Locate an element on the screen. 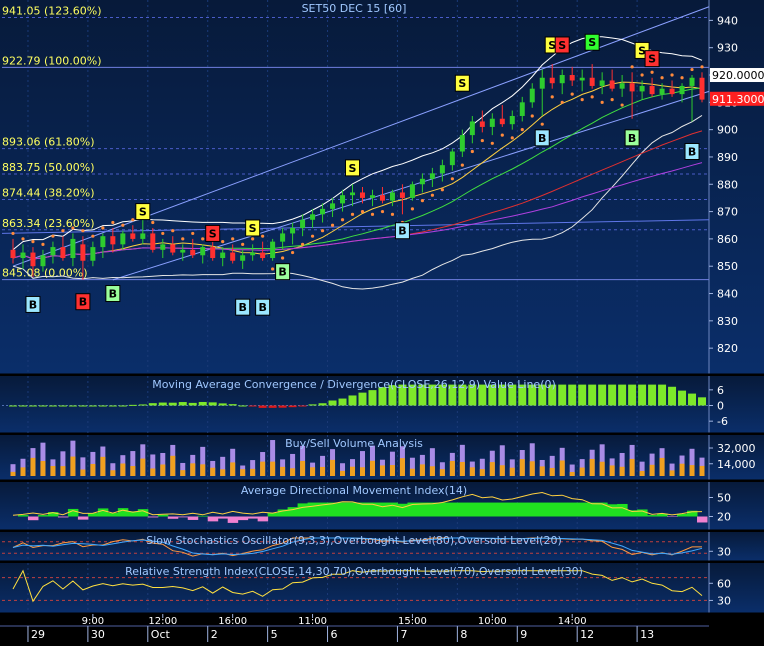  main-chart-title: SET50 DEC 15 [60] is located at coordinates (354, 8).